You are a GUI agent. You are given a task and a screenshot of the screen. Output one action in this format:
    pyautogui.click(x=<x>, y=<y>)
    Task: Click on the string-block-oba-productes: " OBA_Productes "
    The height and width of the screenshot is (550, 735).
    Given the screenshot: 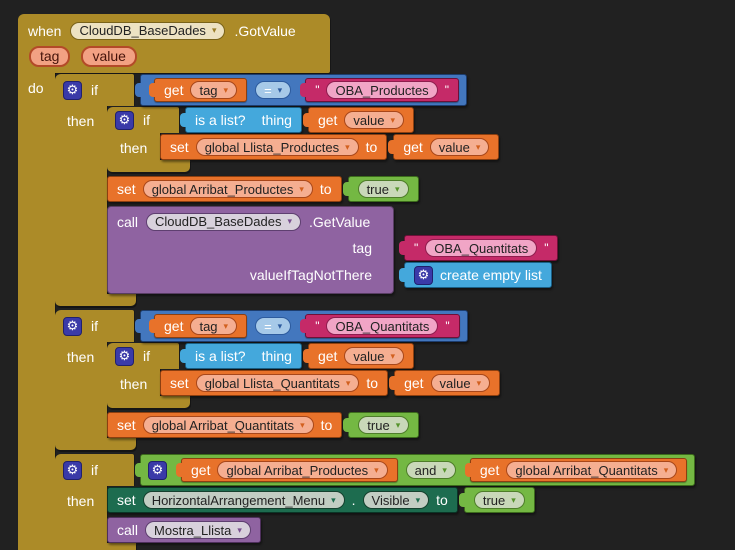 What is the action you would take?
    pyautogui.click(x=382, y=90)
    